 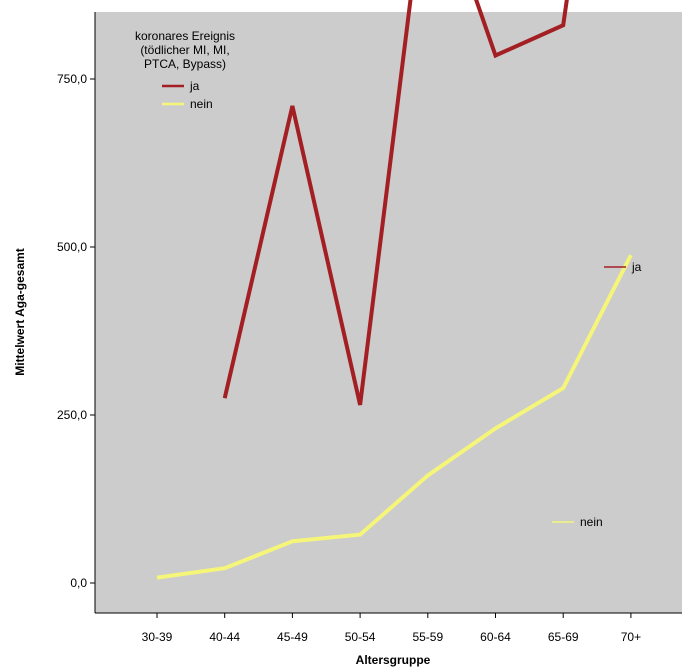 What do you see at coordinates (72, 247) in the screenshot?
I see `y-tick-label: 500,0` at bounding box center [72, 247].